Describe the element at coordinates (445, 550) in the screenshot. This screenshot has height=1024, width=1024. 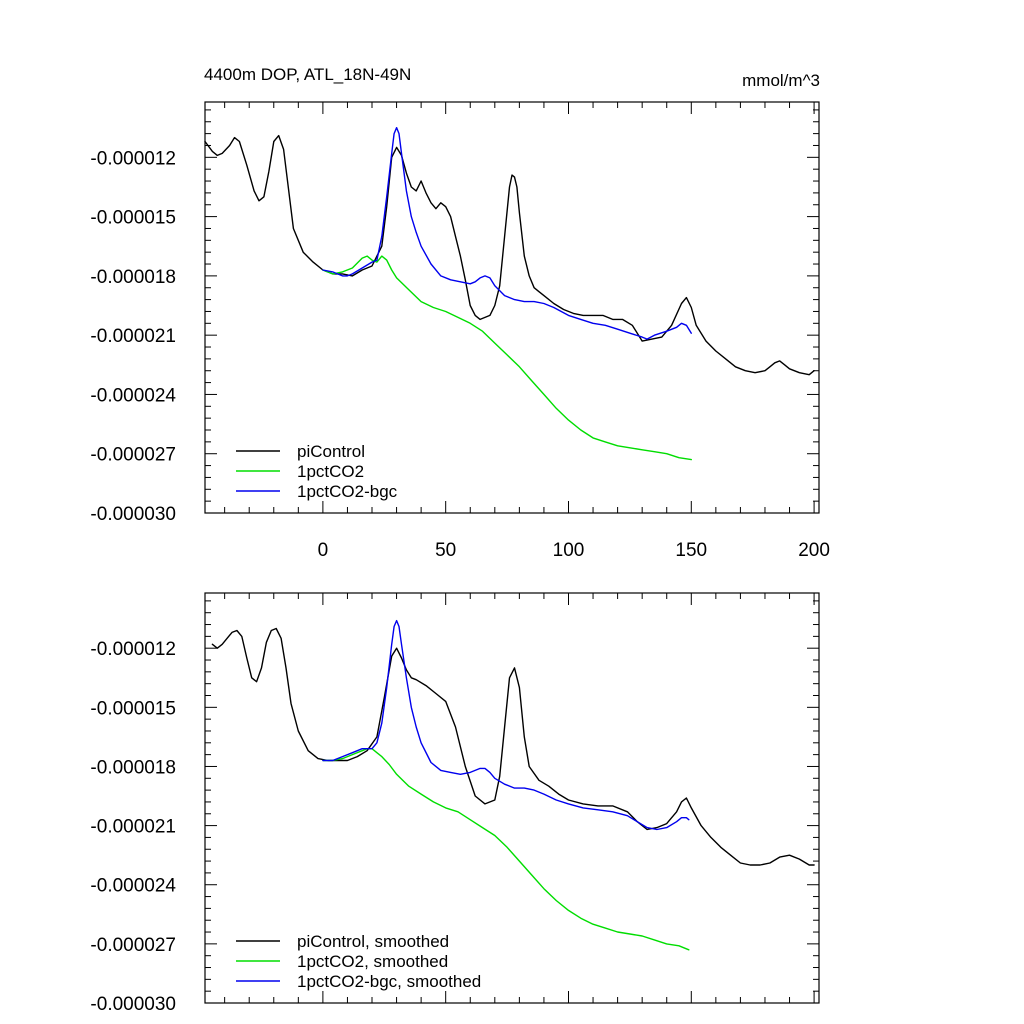
I see `x-tick-label: 50` at that location.